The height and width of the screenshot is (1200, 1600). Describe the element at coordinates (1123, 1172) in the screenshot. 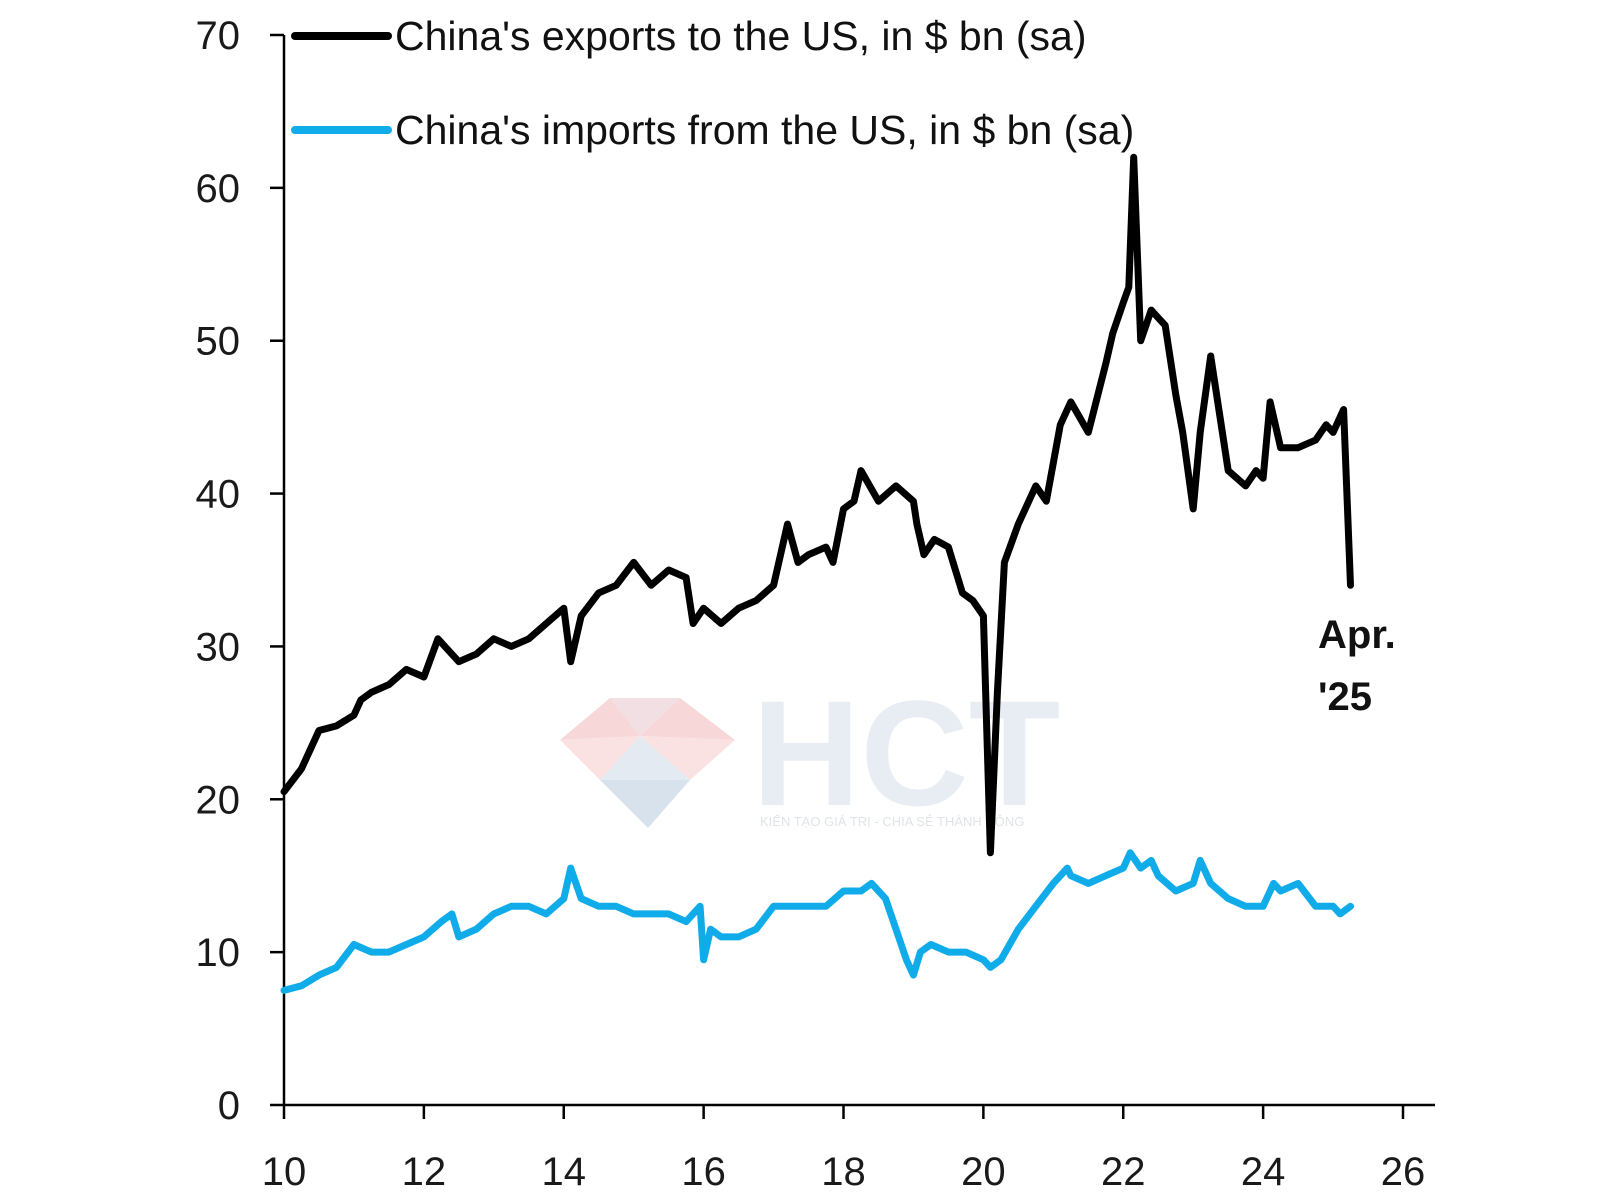

I see `x-tick-label: 22` at that location.